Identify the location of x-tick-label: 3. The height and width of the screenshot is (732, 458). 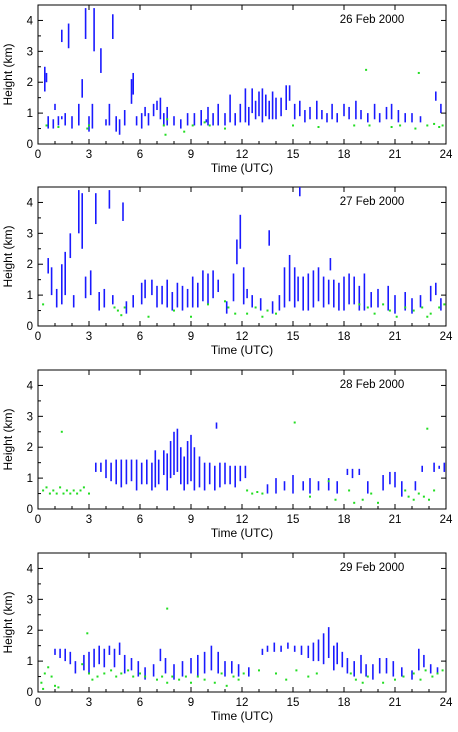
(89, 703).